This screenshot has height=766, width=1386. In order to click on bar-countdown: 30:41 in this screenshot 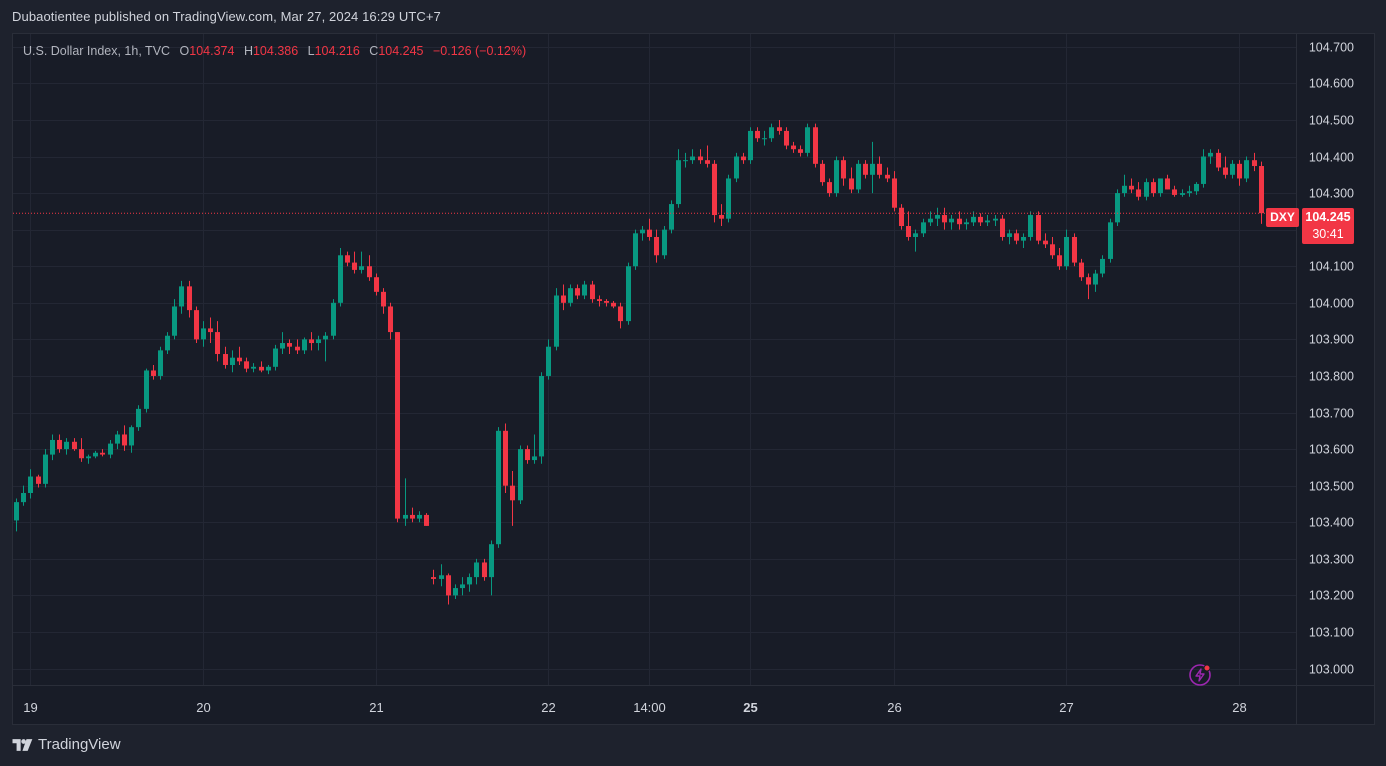, I will do `click(1328, 234)`.